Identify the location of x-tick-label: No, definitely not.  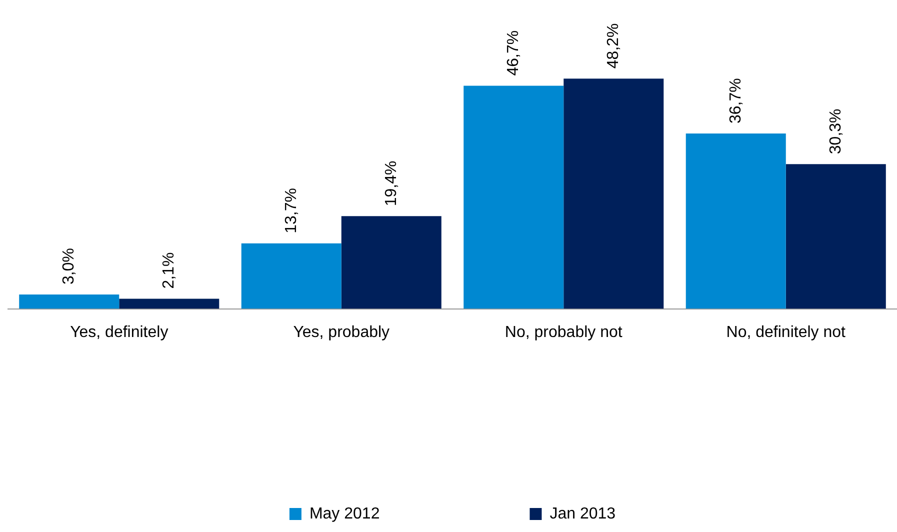
(786, 332).